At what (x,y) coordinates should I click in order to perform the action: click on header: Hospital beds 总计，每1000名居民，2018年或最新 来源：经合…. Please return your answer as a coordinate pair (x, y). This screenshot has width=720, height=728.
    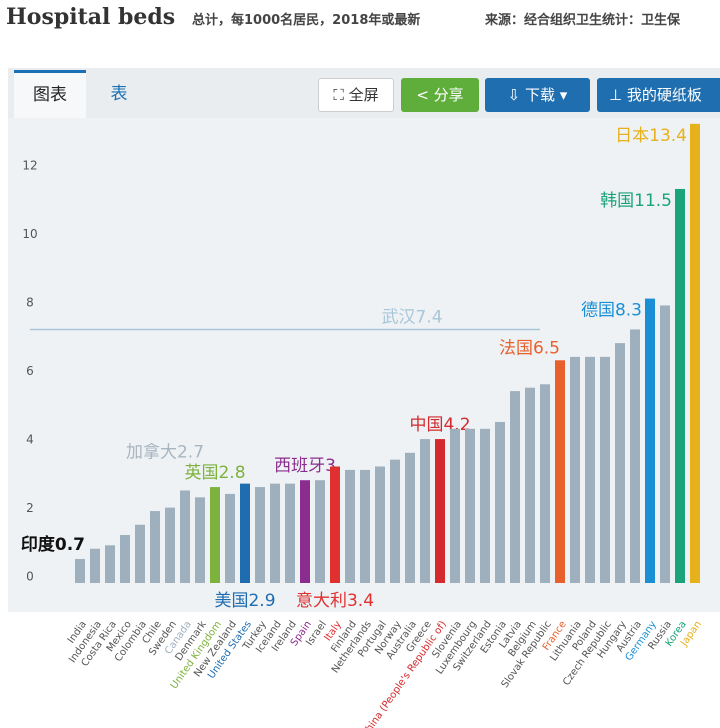
    Looking at the image, I should click on (360, 20).